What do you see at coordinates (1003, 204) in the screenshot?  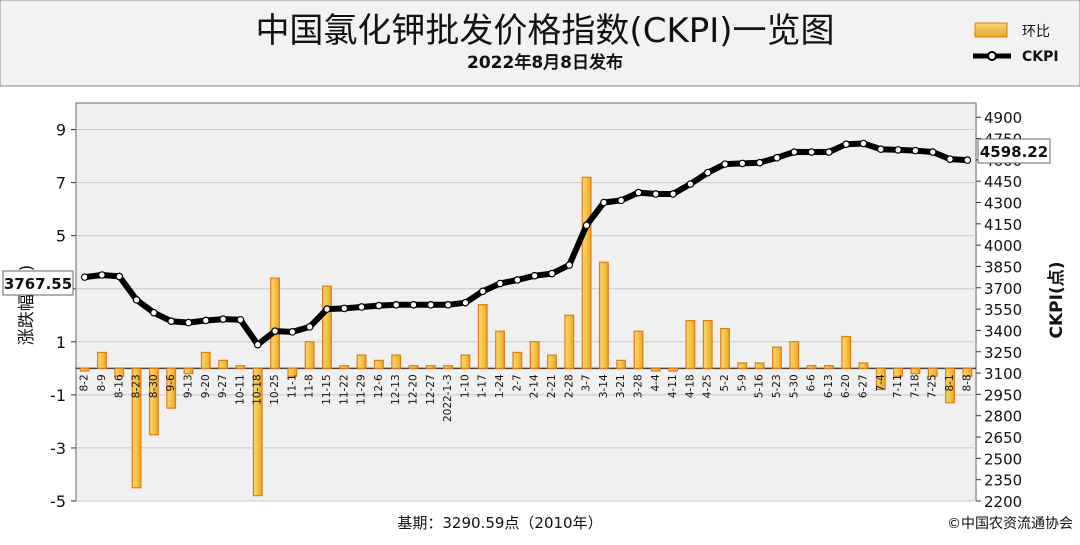 I see `y2-tick-label: 4300` at bounding box center [1003, 204].